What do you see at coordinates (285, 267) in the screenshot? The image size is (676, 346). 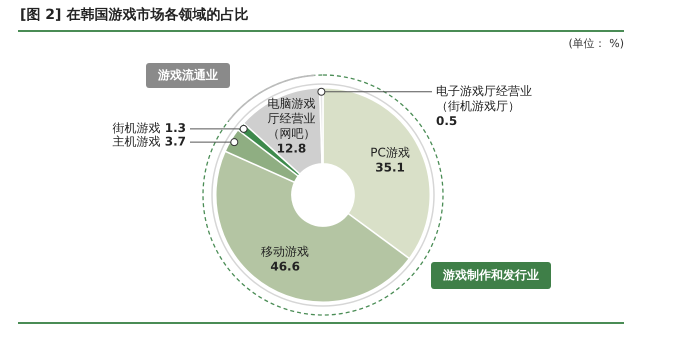 I see `data-label: 46.6` at bounding box center [285, 267].